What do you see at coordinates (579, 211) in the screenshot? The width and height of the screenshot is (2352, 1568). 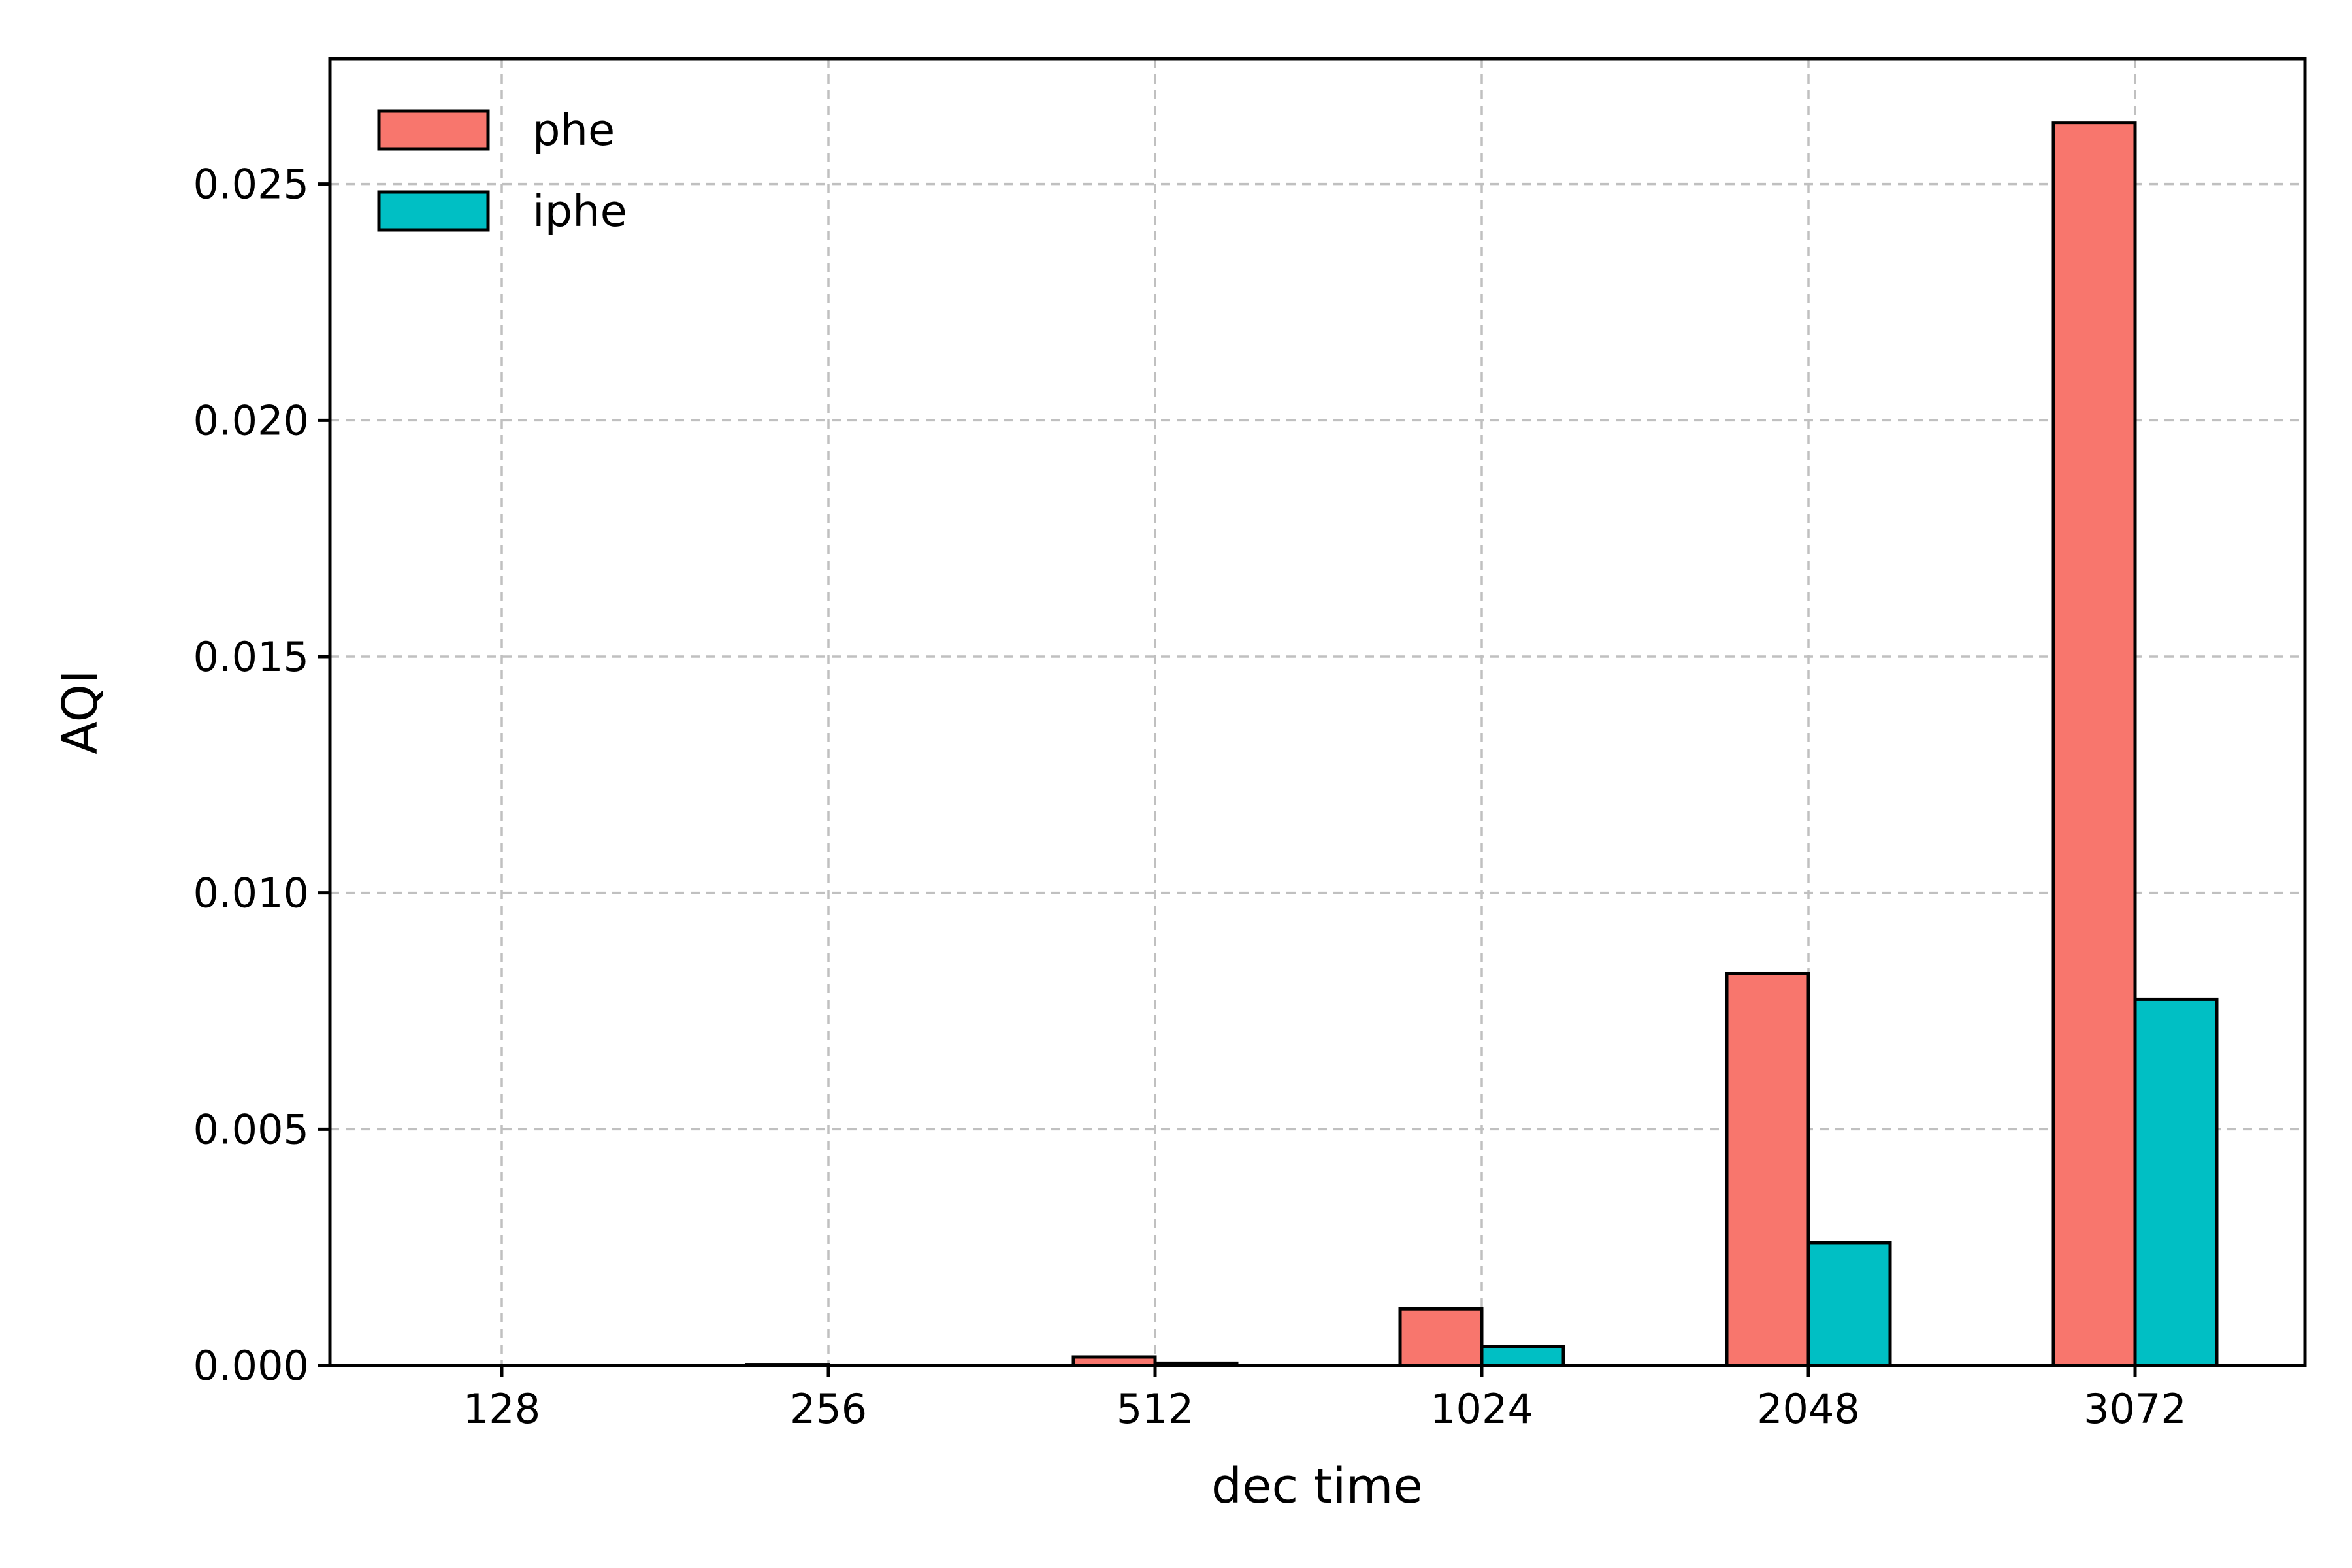 I see `legend-label-iphe: iphe` at bounding box center [579, 211].